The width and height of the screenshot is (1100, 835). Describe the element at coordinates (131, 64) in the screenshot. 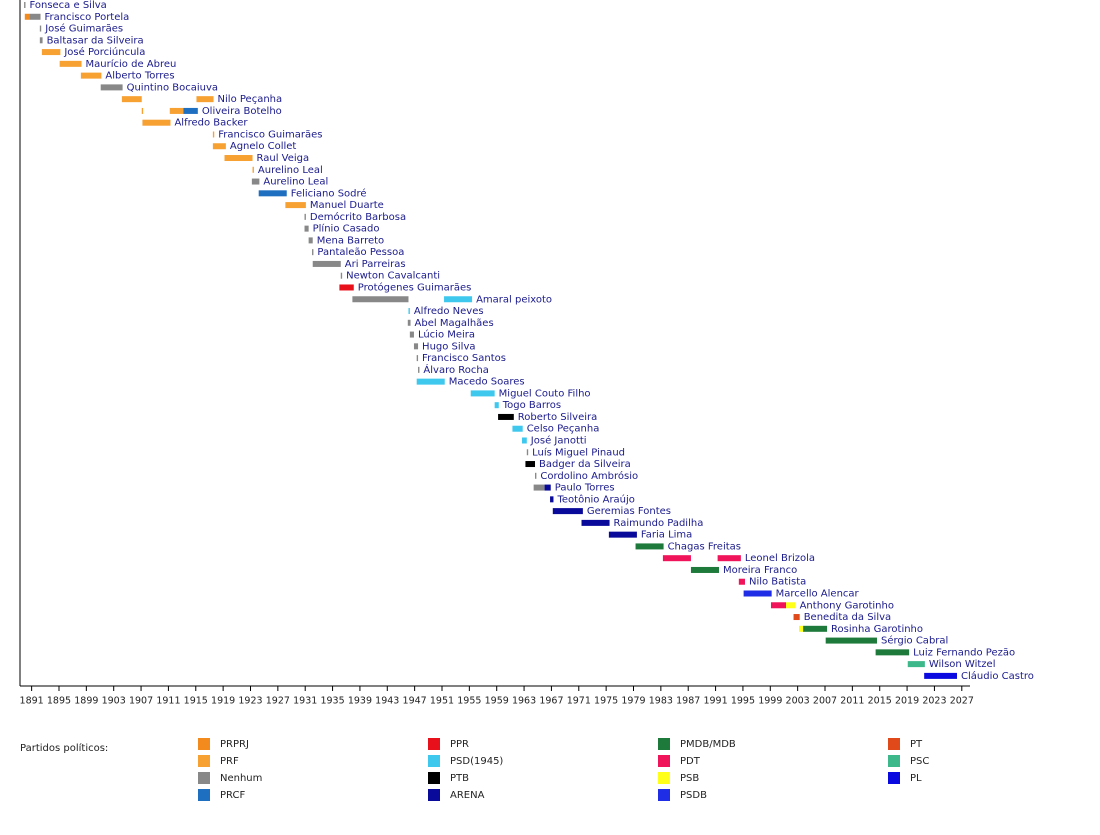

I see `governor-name: Maurício de Abreu` at that location.